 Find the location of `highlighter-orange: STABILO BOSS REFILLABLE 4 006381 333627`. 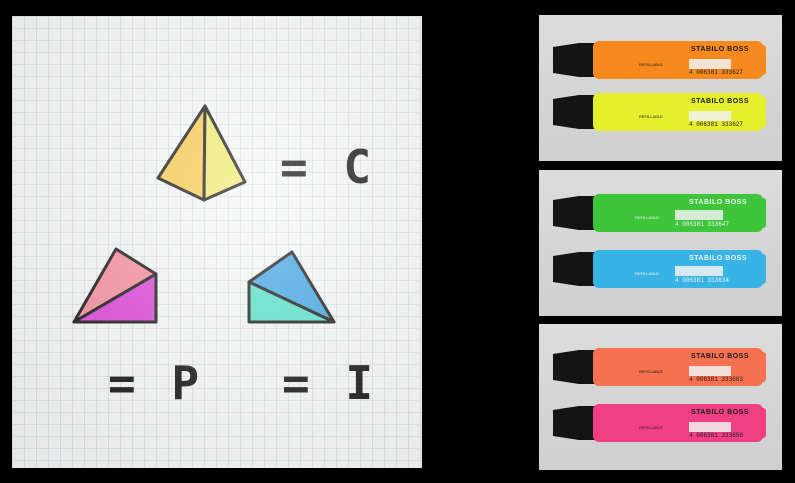

highlighter-orange: STABILO BOSS REFILLABLE 4 006381 333627 is located at coordinates (660, 59).